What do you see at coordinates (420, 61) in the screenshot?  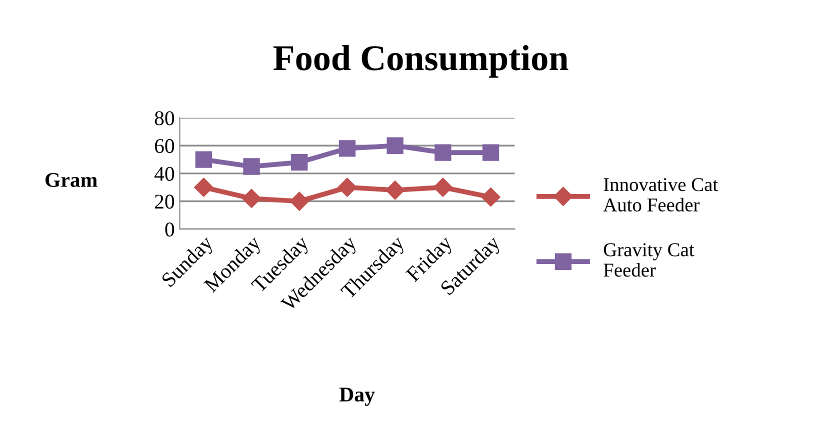 I see `chart-title: Food Consumption` at bounding box center [420, 61].